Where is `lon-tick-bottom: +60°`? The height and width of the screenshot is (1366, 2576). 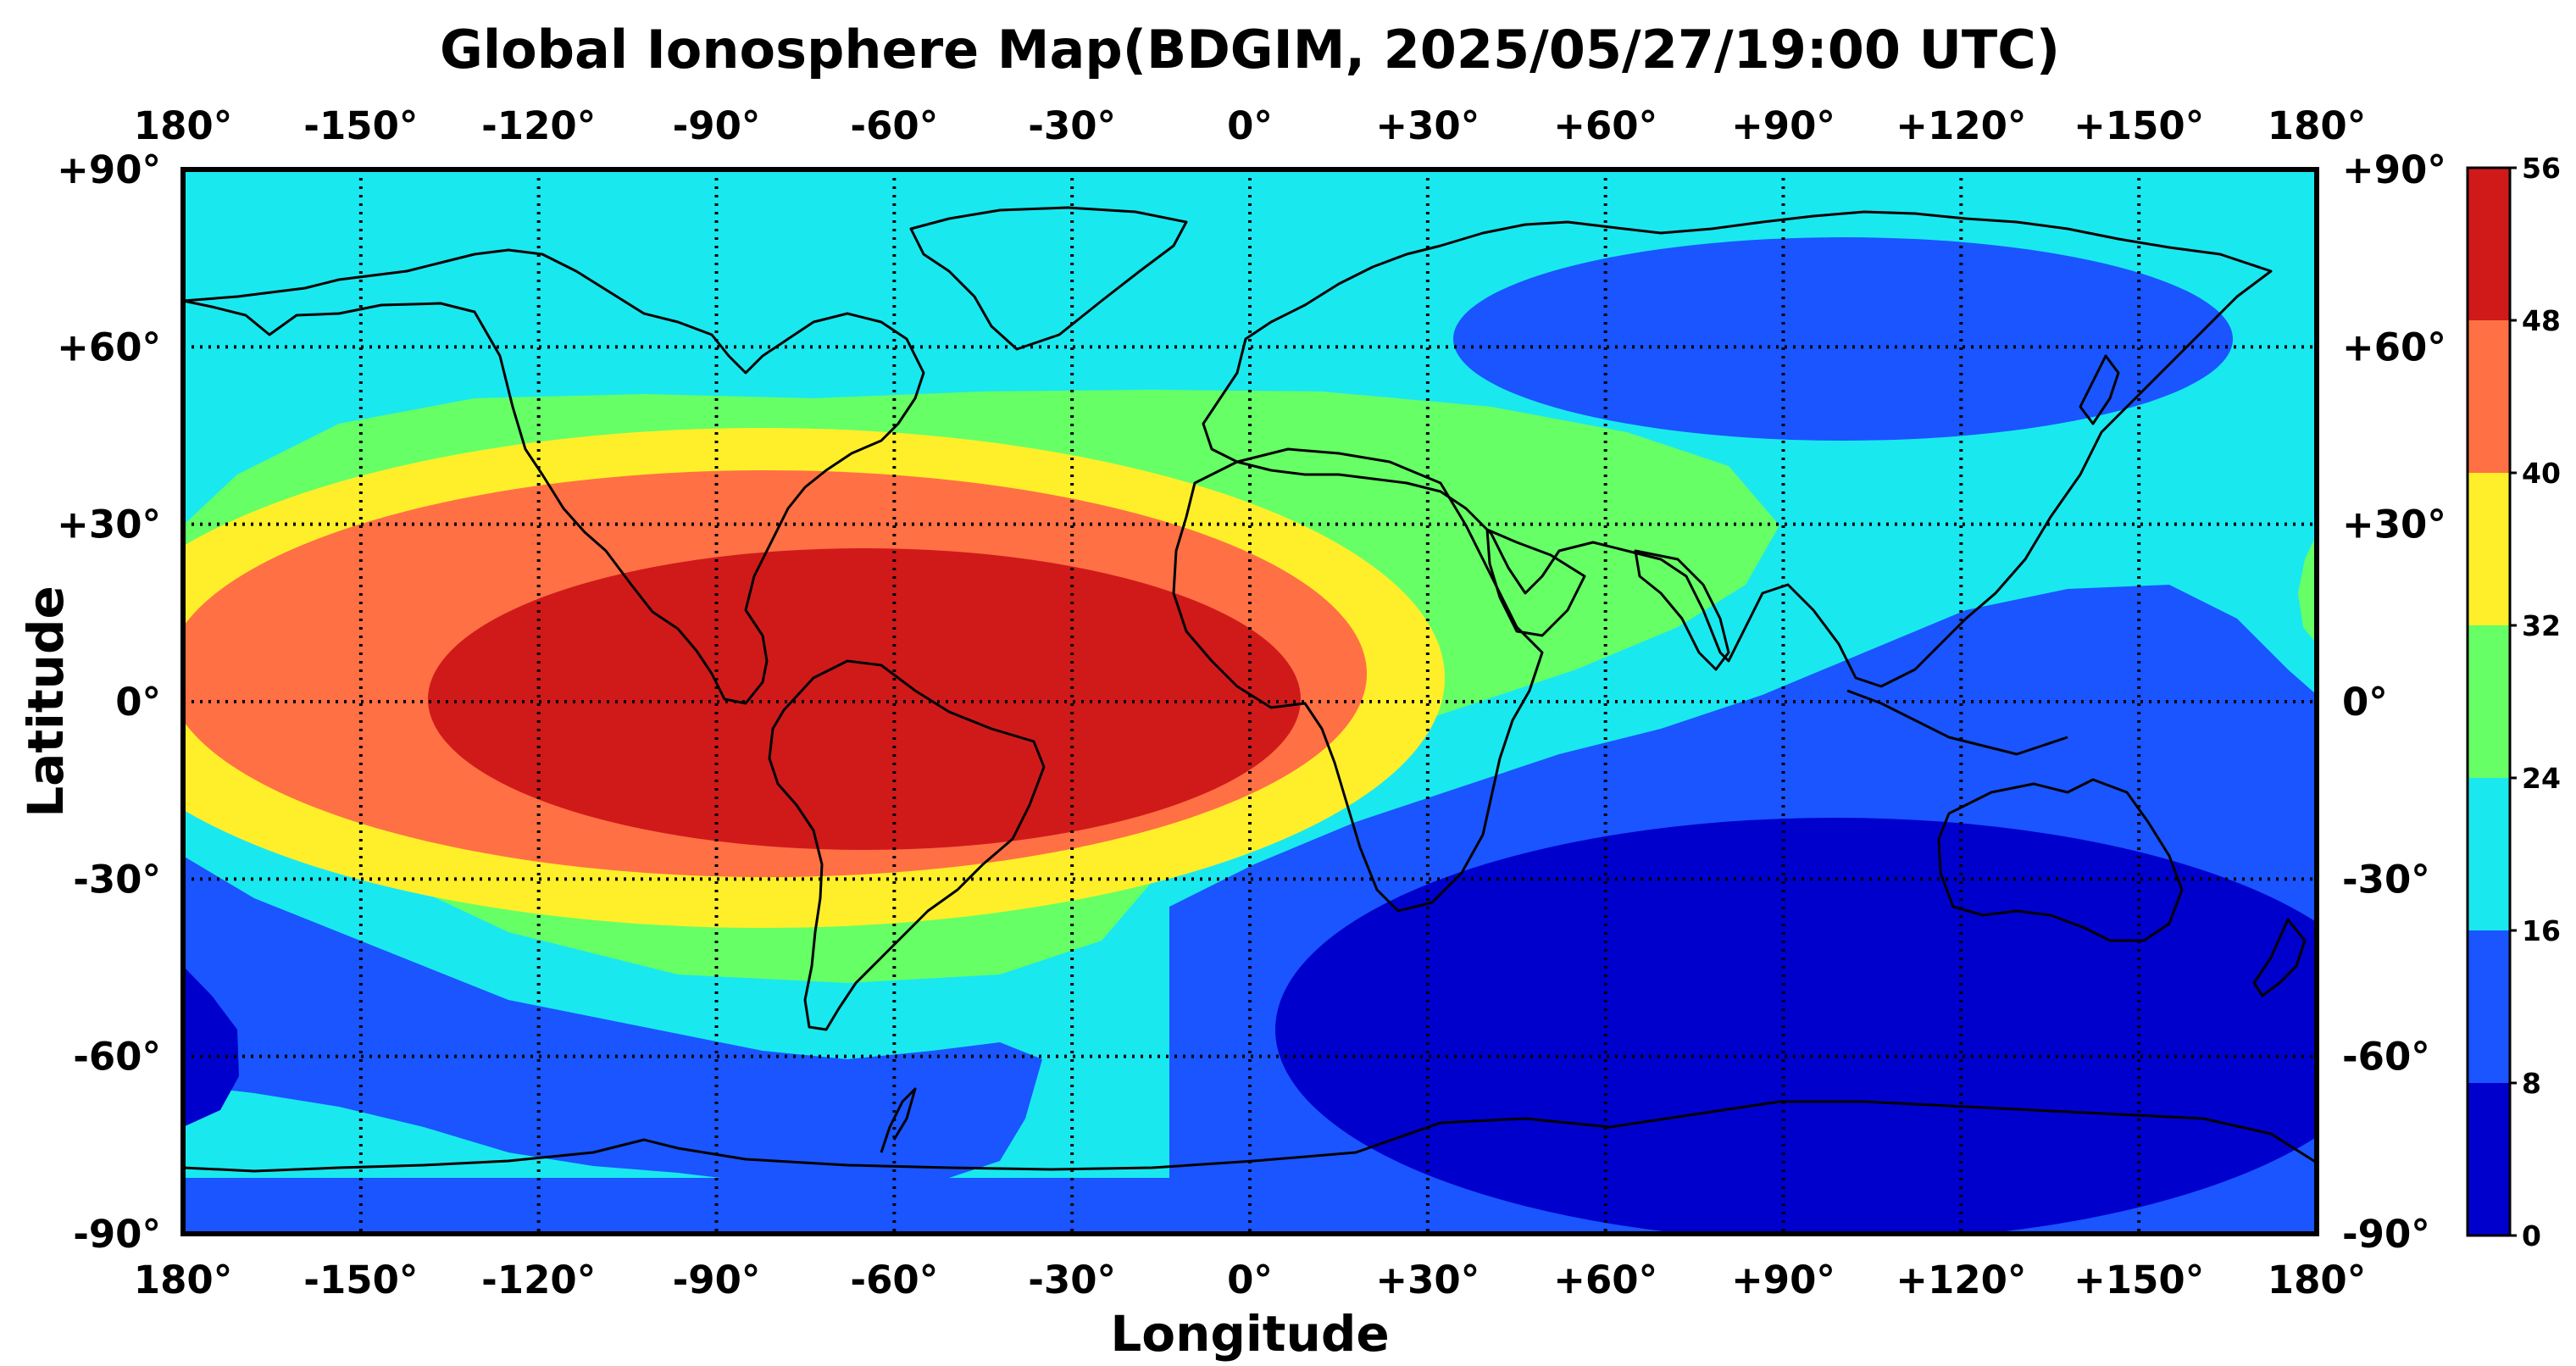
lon-tick-bottom: +60° is located at coordinates (1605, 1280).